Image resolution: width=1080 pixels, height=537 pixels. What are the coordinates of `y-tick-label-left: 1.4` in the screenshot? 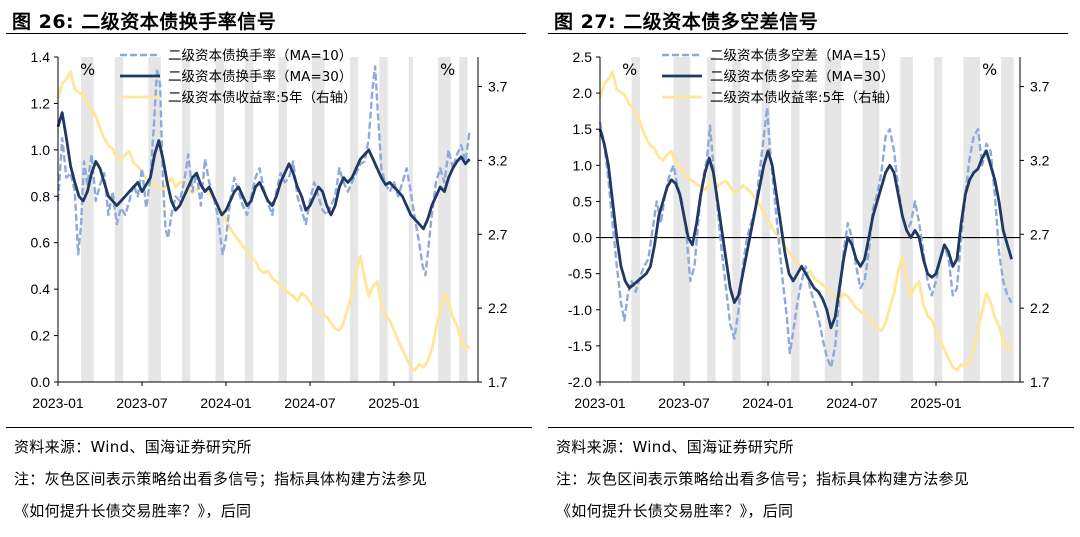 It's located at (41, 57).